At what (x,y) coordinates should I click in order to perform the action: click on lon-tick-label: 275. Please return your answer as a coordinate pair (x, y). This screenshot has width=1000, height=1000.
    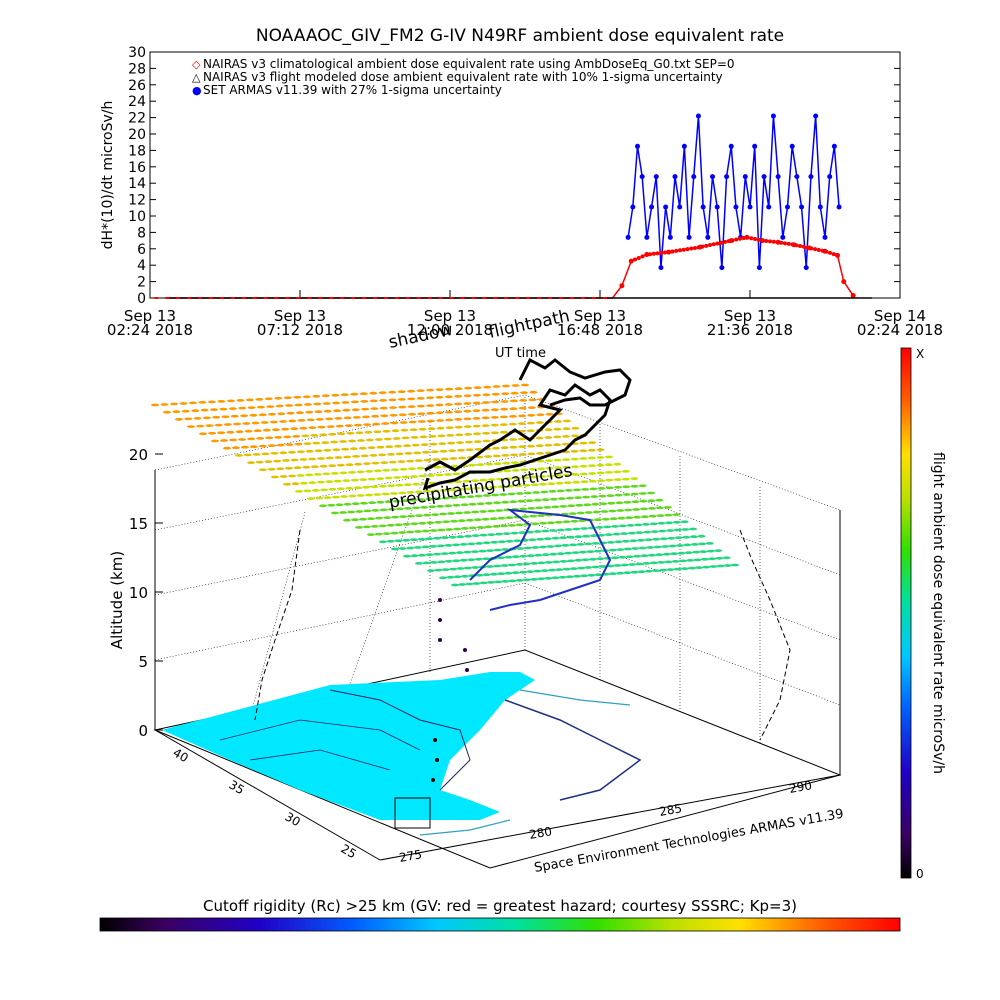
    Looking at the image, I should click on (410, 856).